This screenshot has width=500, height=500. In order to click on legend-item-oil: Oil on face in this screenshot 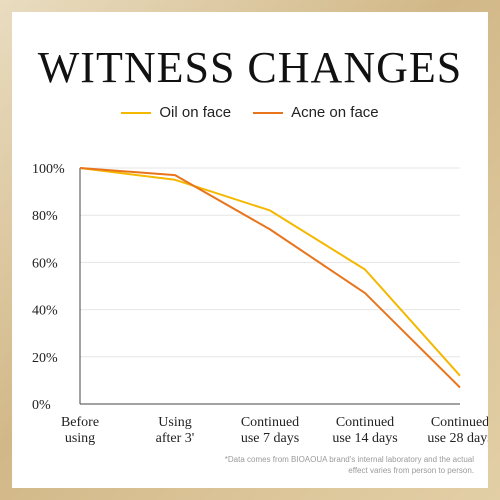, I will do `click(176, 112)`.